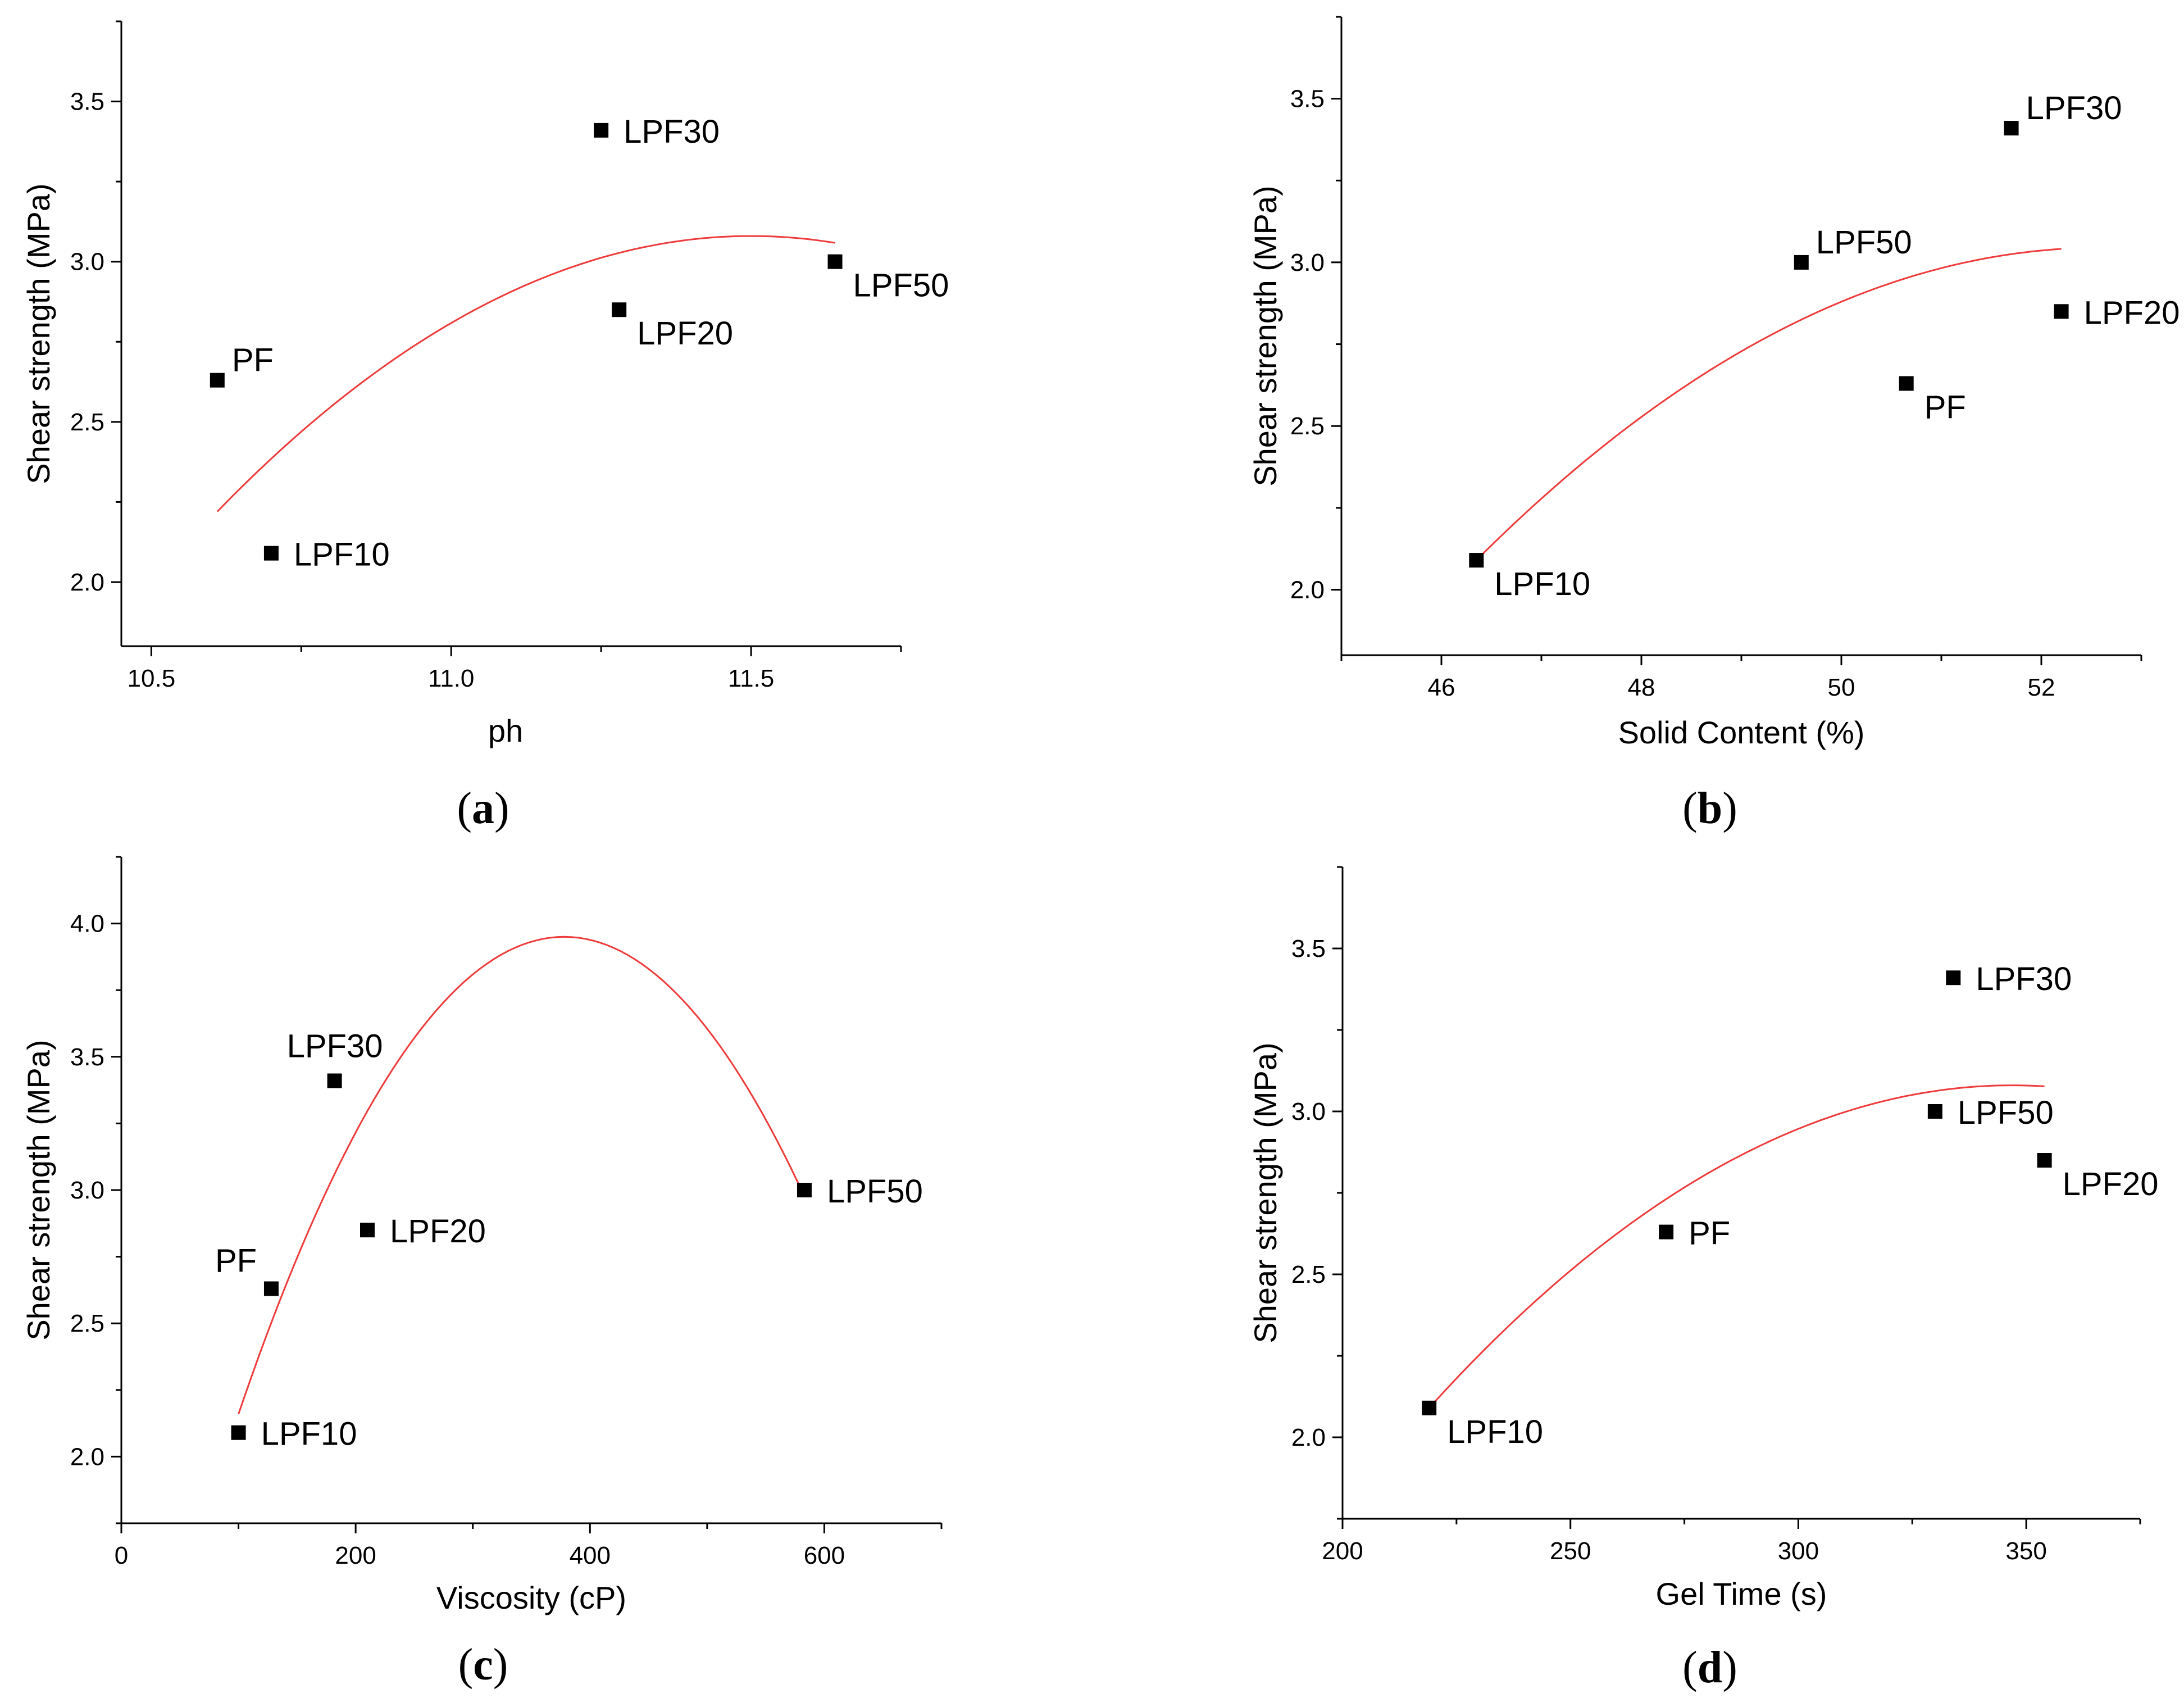 The width and height of the screenshot is (2184, 1707). What do you see at coordinates (1798, 1551) in the screenshot?
I see `x-tick-label: 300` at bounding box center [1798, 1551].